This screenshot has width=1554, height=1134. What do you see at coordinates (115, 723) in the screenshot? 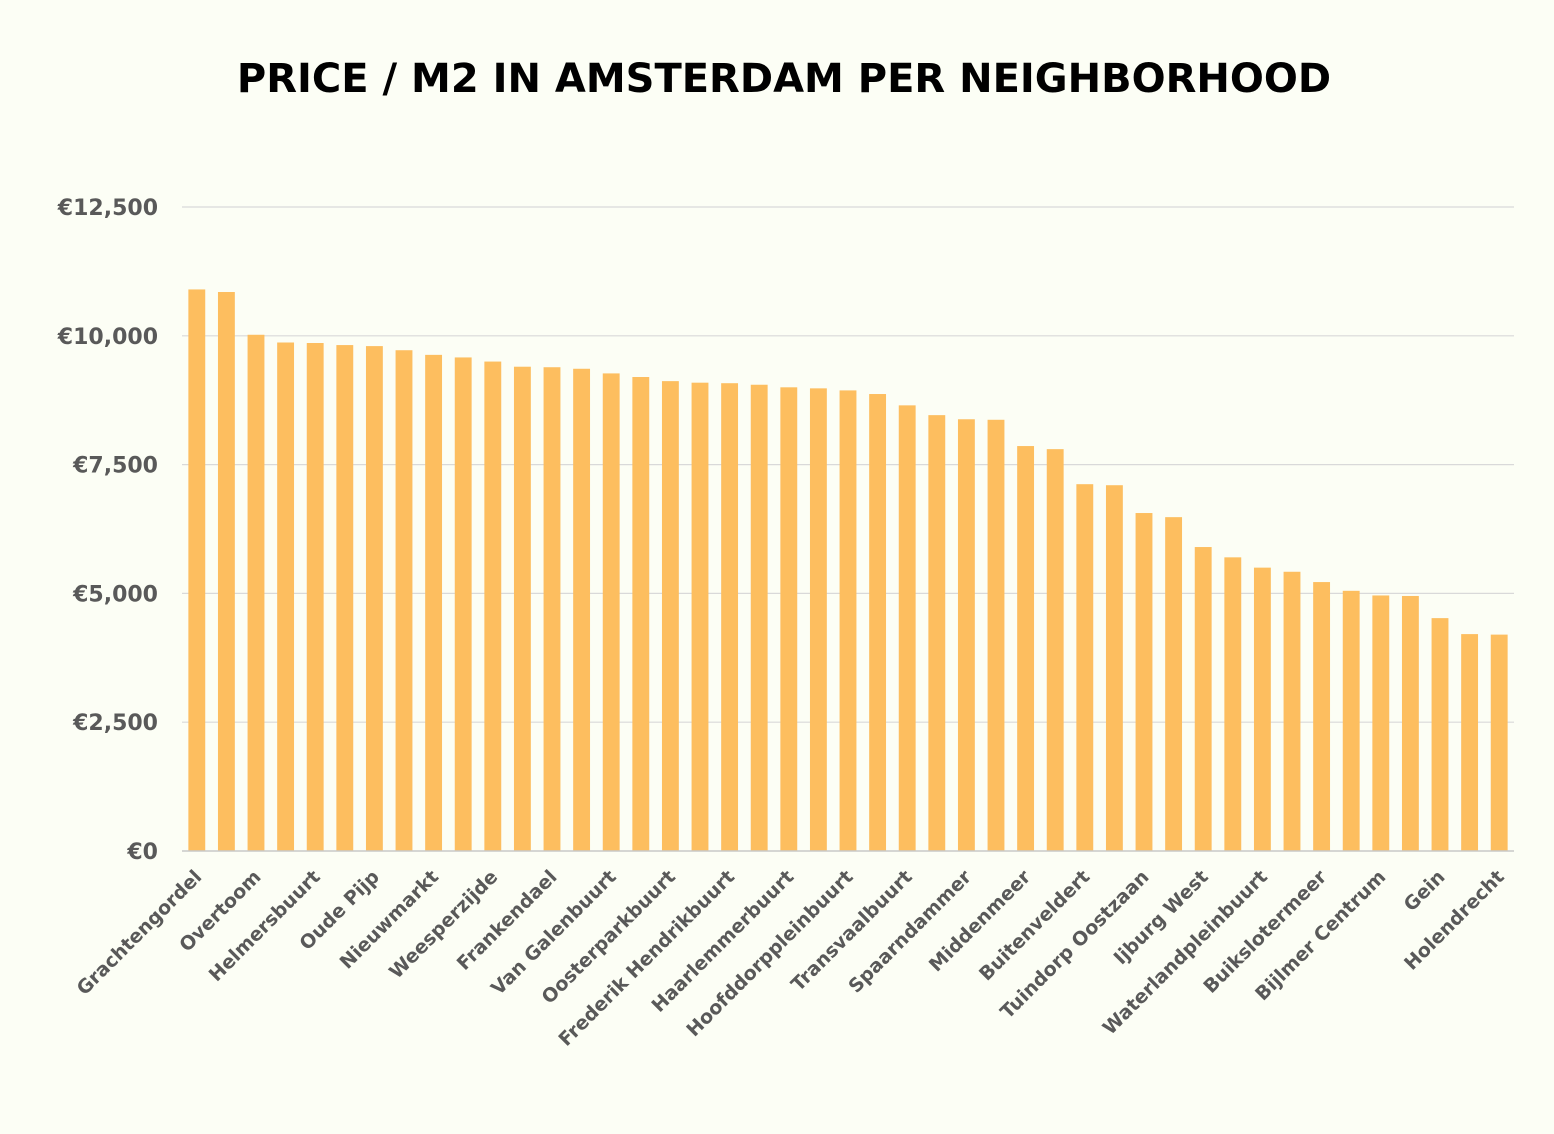
I see `y-tick-label: €2,500` at bounding box center [115, 723].